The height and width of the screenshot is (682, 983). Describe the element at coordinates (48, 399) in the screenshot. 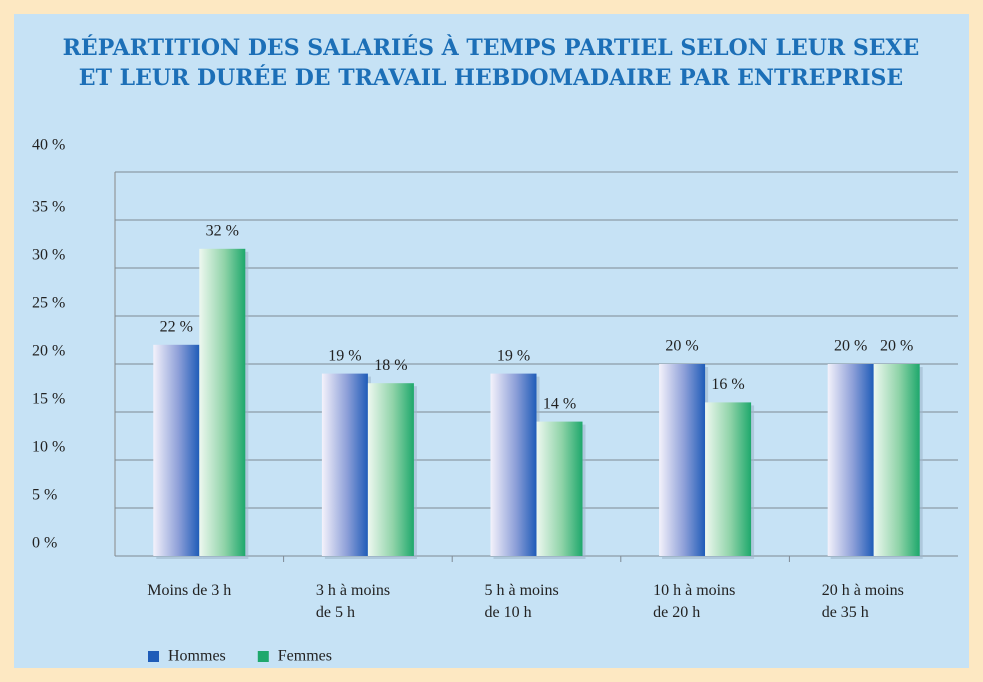

I see `y-tick-label: 15 %` at that location.